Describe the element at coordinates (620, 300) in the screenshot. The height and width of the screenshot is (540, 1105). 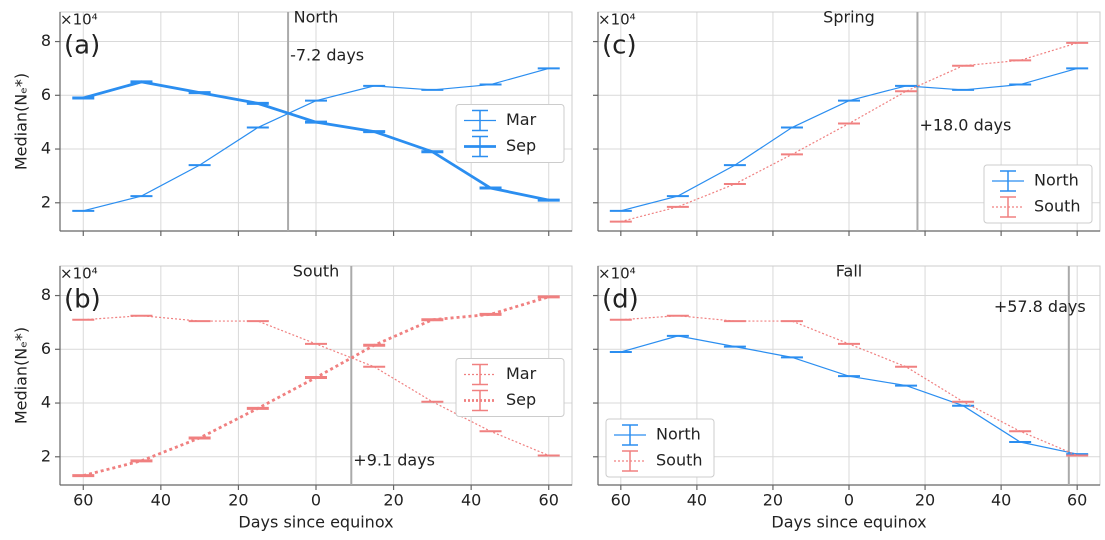
I see `panel-label: (d)` at that location.